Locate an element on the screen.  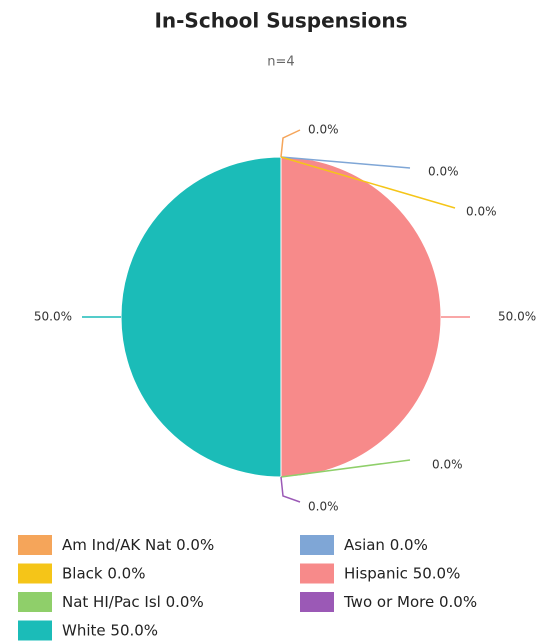
chart-title: In-School Suspensions is located at coordinates (280, 21).